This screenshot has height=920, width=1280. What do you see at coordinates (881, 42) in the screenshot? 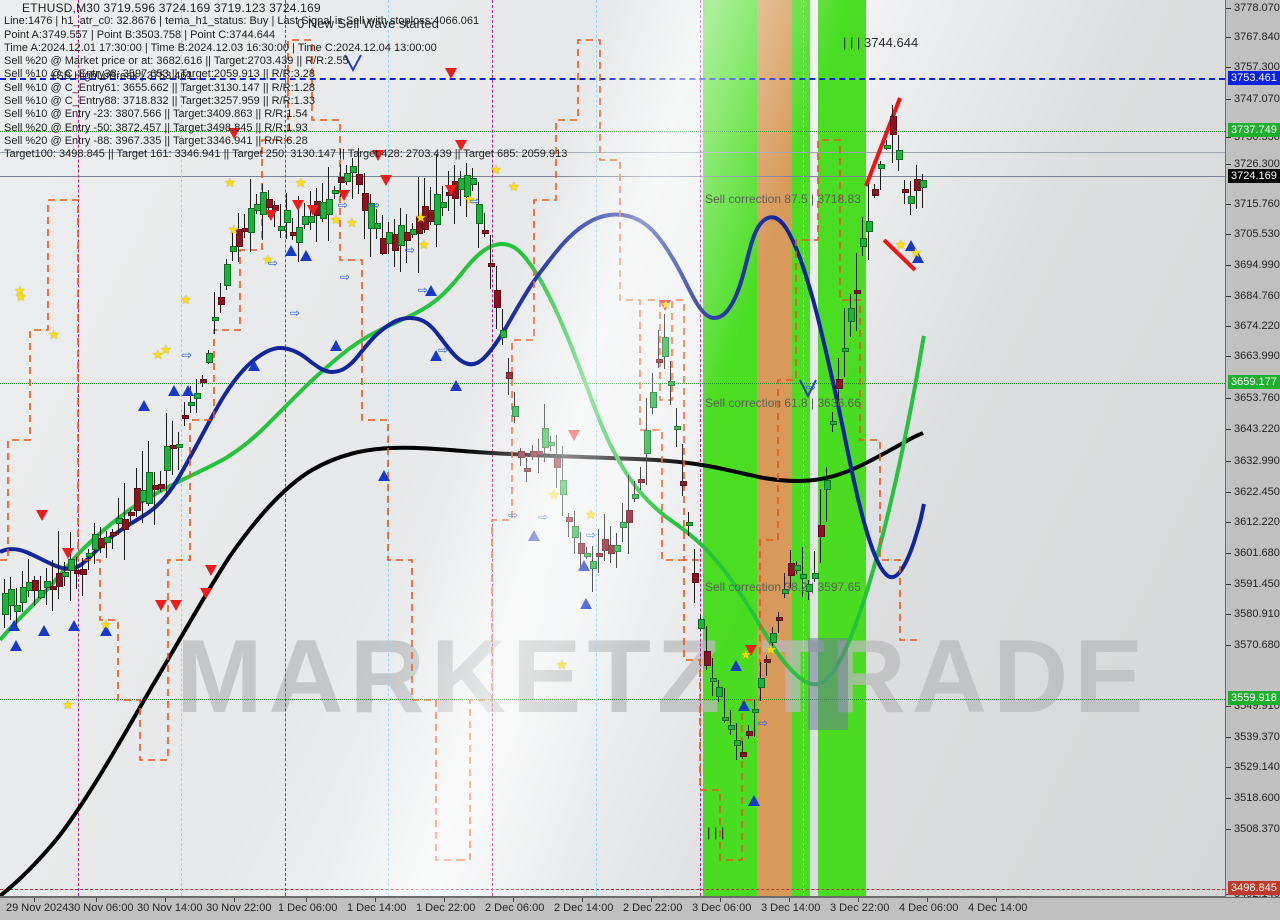
I see `point-c-price-label: | | | 3744.644` at bounding box center [881, 42].